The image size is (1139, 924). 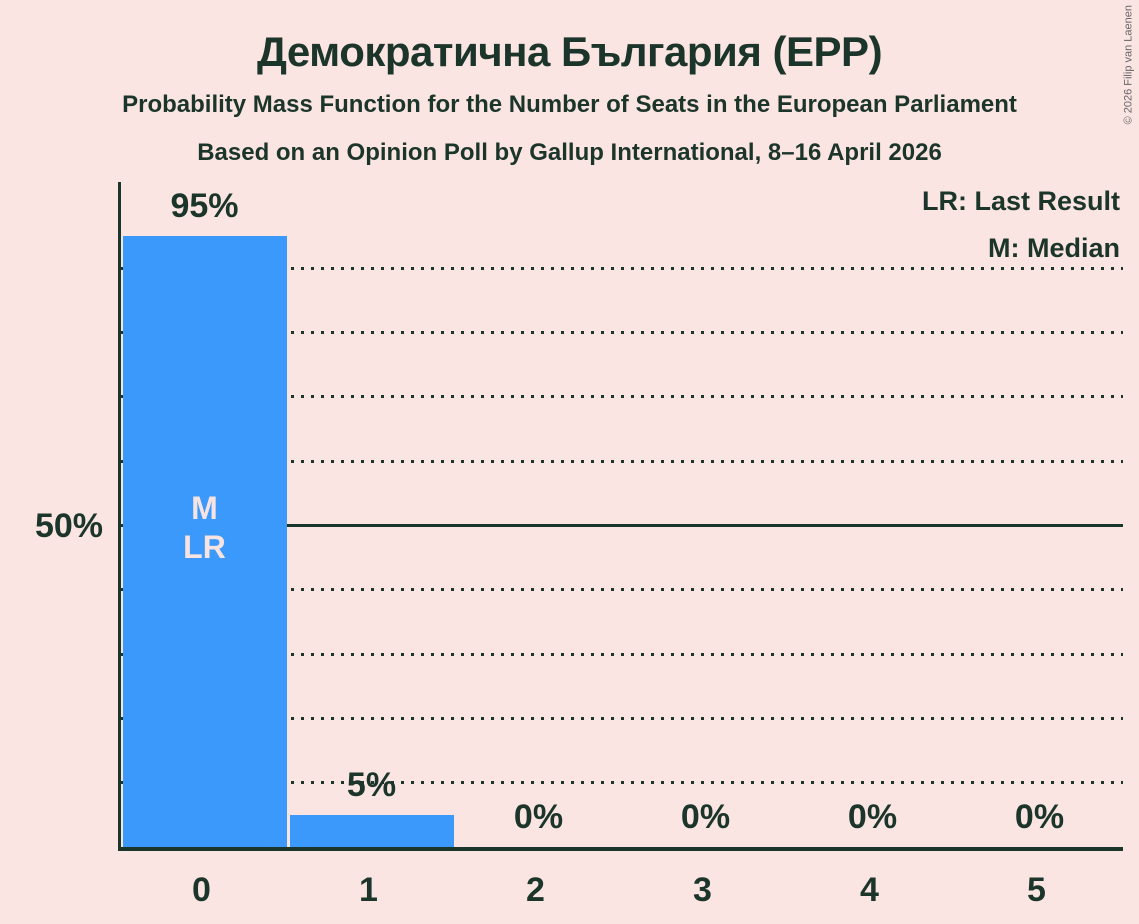 What do you see at coordinates (622, 525) in the screenshot?
I see `gridline-solid` at bounding box center [622, 525].